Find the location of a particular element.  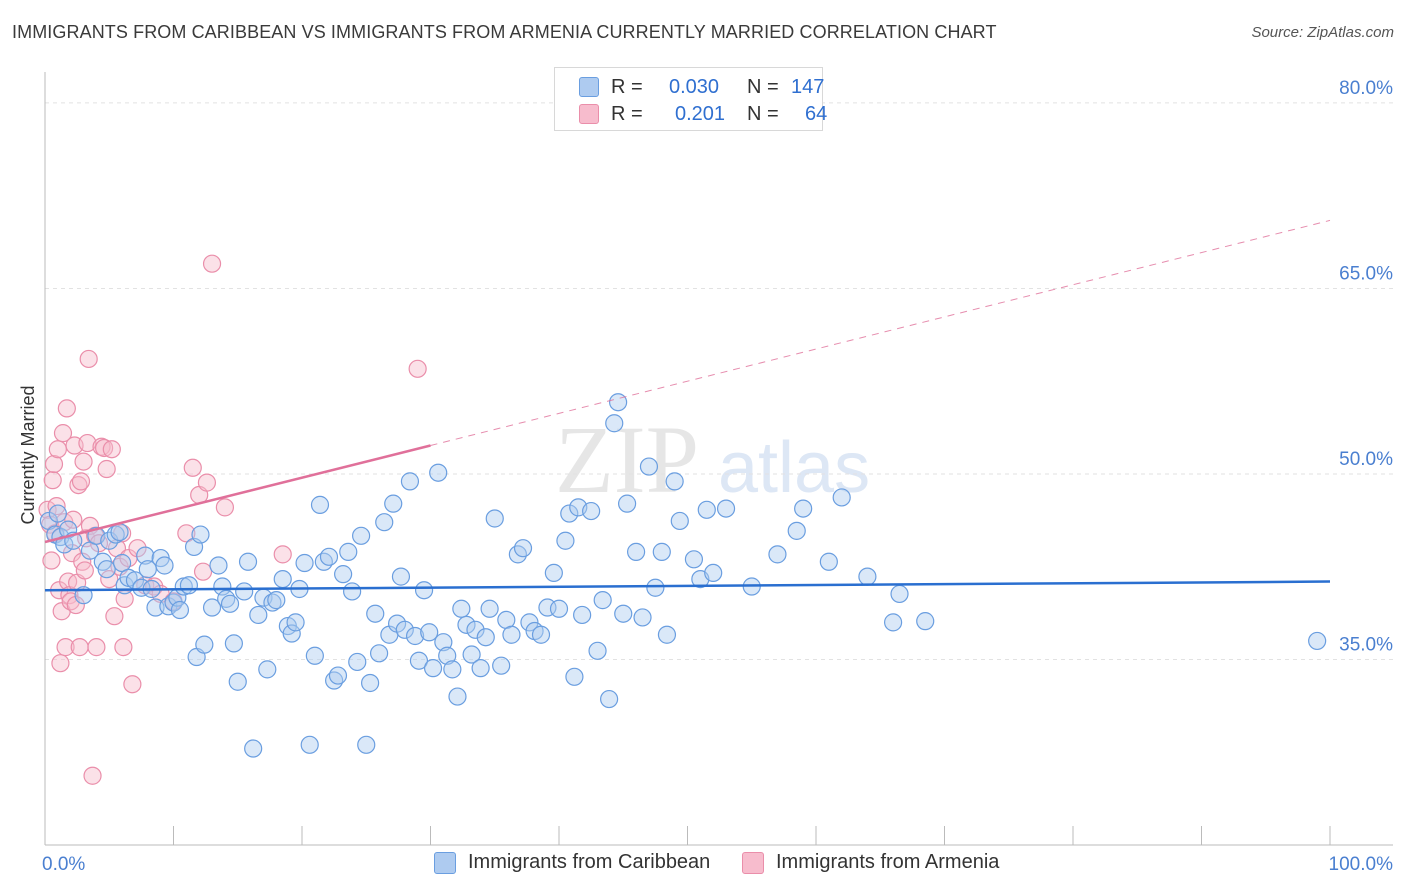

caribbean-swatch is located at coordinates (445, 862).